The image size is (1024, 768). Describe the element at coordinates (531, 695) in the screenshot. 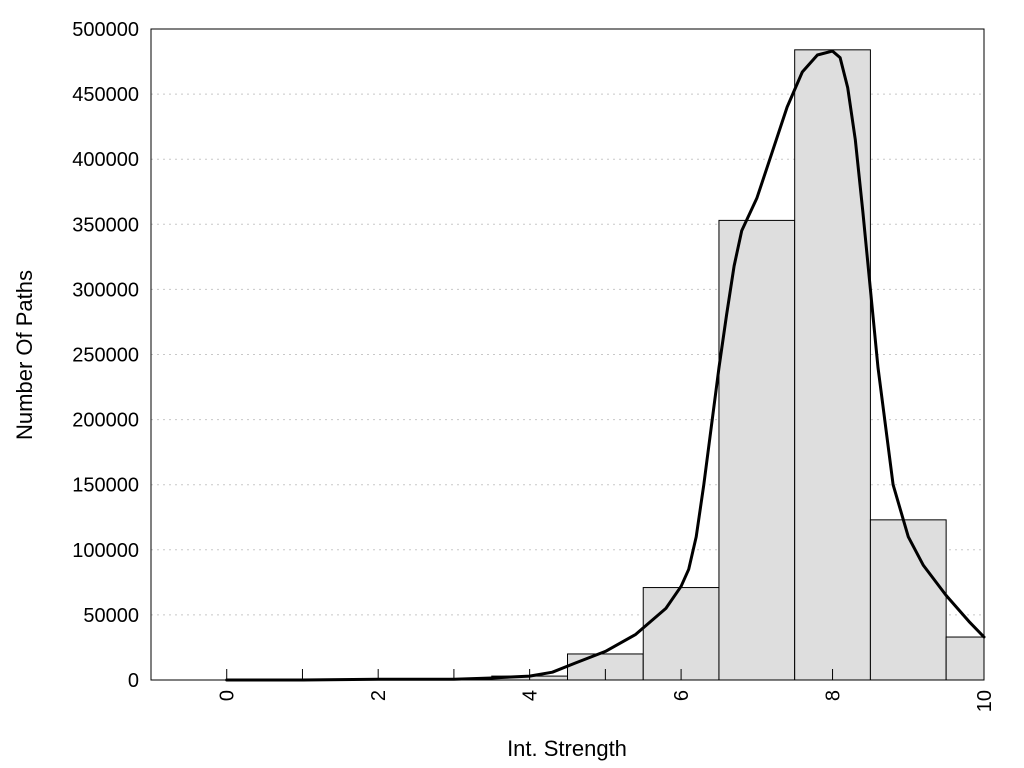

I see `x-tick-label: 4` at that location.